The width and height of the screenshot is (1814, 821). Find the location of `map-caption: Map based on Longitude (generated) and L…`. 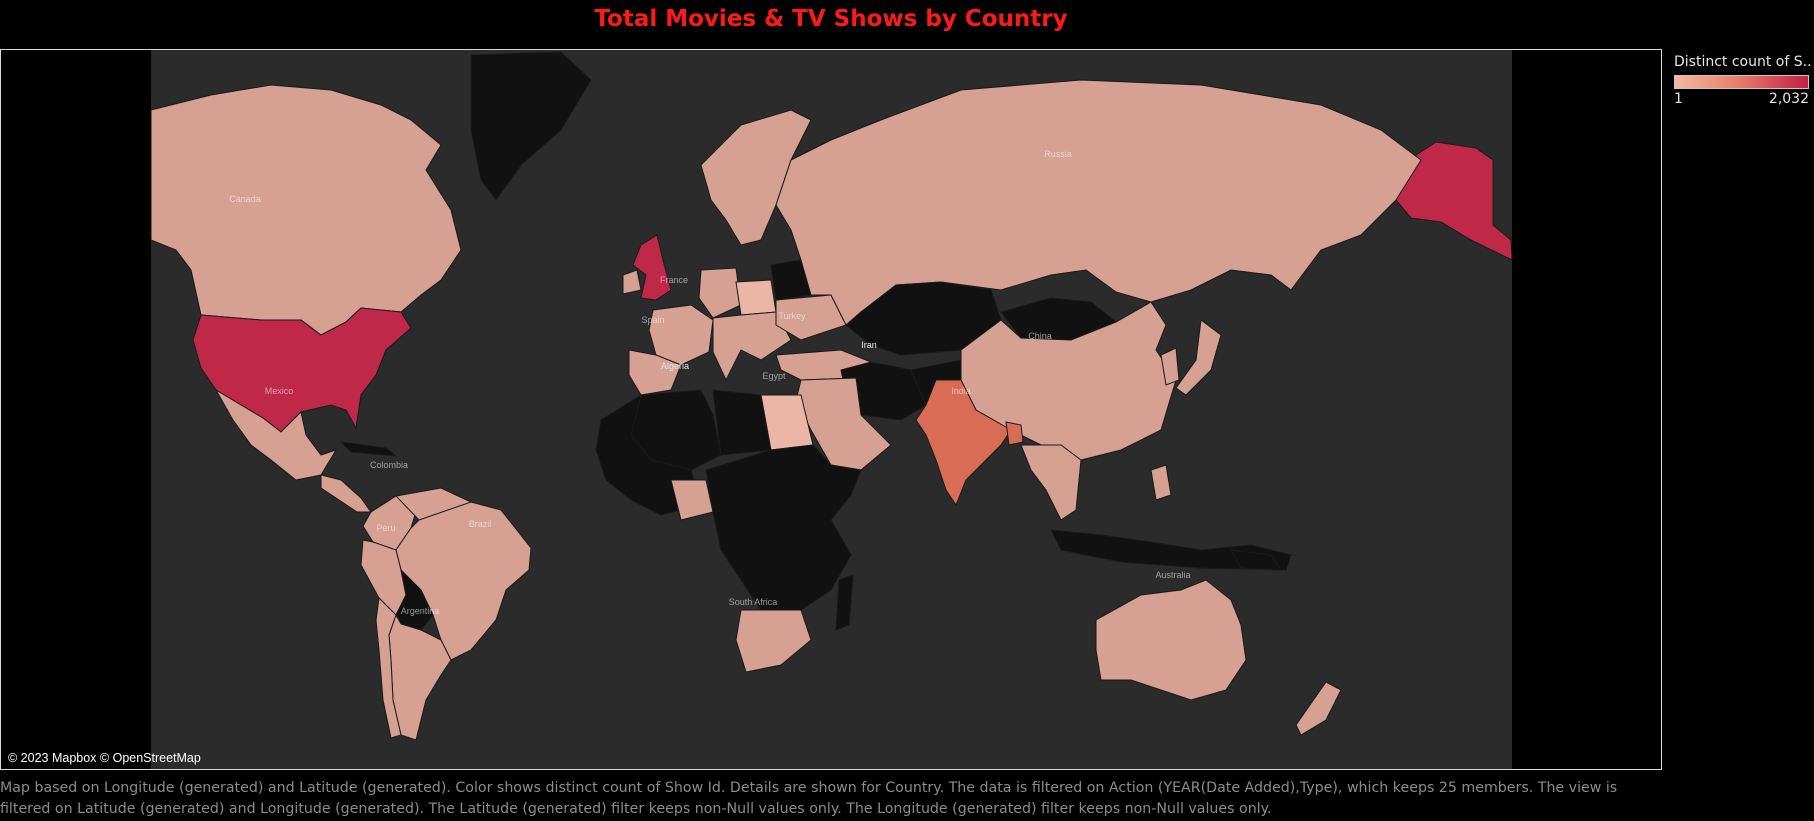

map-caption: Map based on Longitude (generated) and L… is located at coordinates (809, 798).